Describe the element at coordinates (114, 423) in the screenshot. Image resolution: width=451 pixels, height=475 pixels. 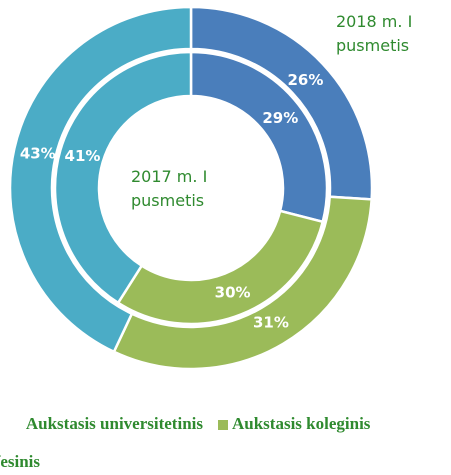
I see `legend-label: Aukstasis universitetinis` at that location.